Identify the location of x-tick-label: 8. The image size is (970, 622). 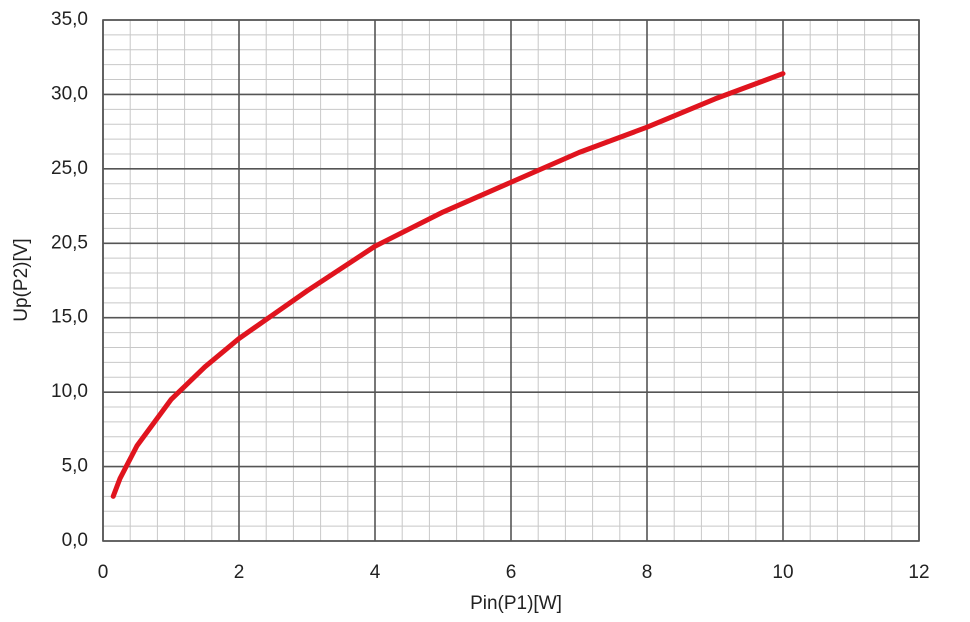
(647, 572).